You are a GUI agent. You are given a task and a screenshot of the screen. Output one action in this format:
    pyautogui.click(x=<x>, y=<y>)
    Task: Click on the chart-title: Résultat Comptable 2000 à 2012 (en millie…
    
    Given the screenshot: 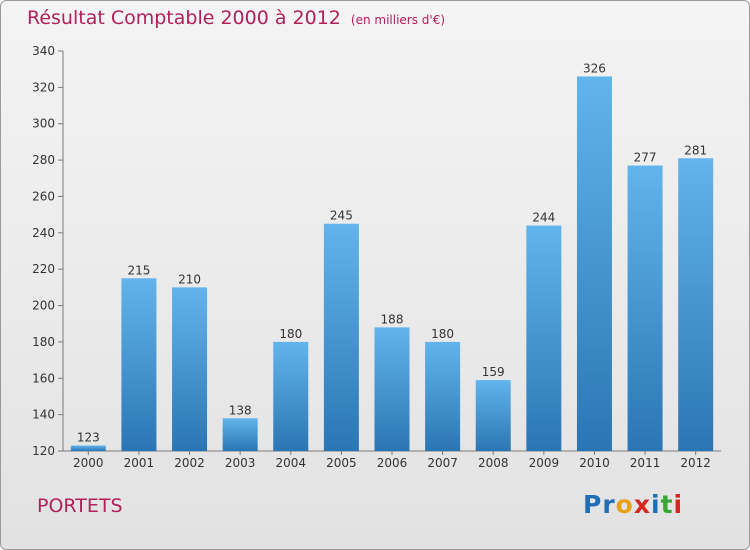 What is the action you would take?
    pyautogui.click(x=236, y=18)
    